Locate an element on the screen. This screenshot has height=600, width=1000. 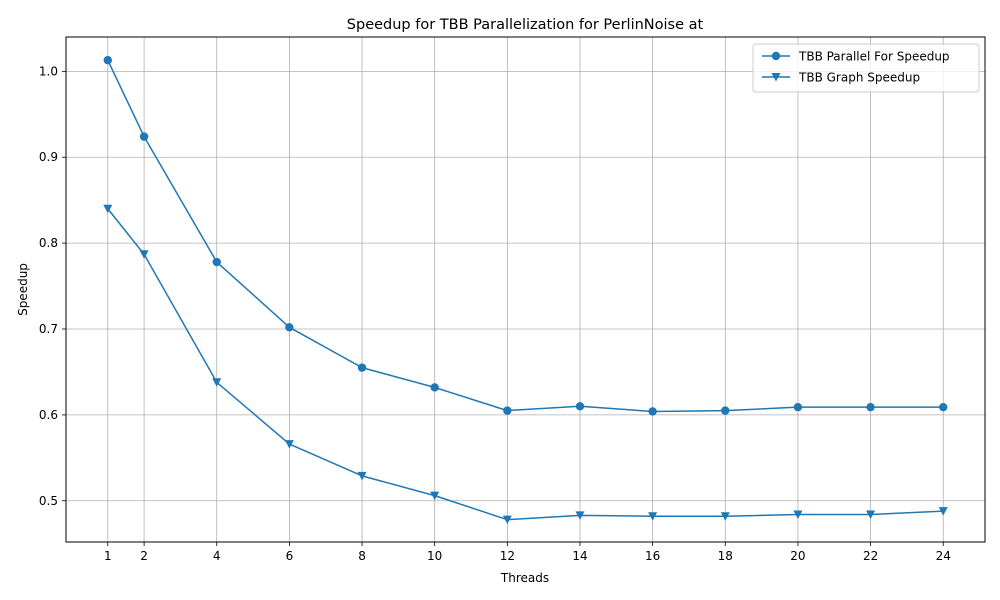
y-axis-title: Speedup is located at coordinates (23, 289).